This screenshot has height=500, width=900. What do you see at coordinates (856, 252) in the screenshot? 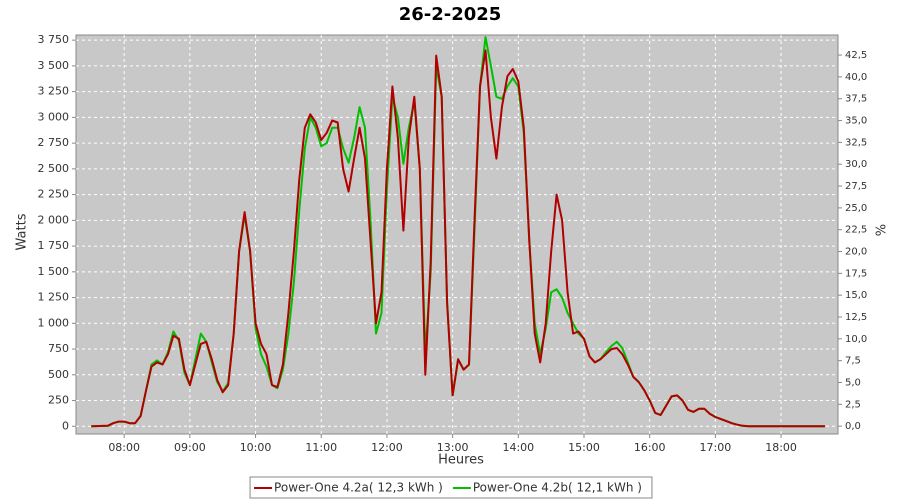
I see `y2-tick-label: 20,0` at bounding box center [856, 252].